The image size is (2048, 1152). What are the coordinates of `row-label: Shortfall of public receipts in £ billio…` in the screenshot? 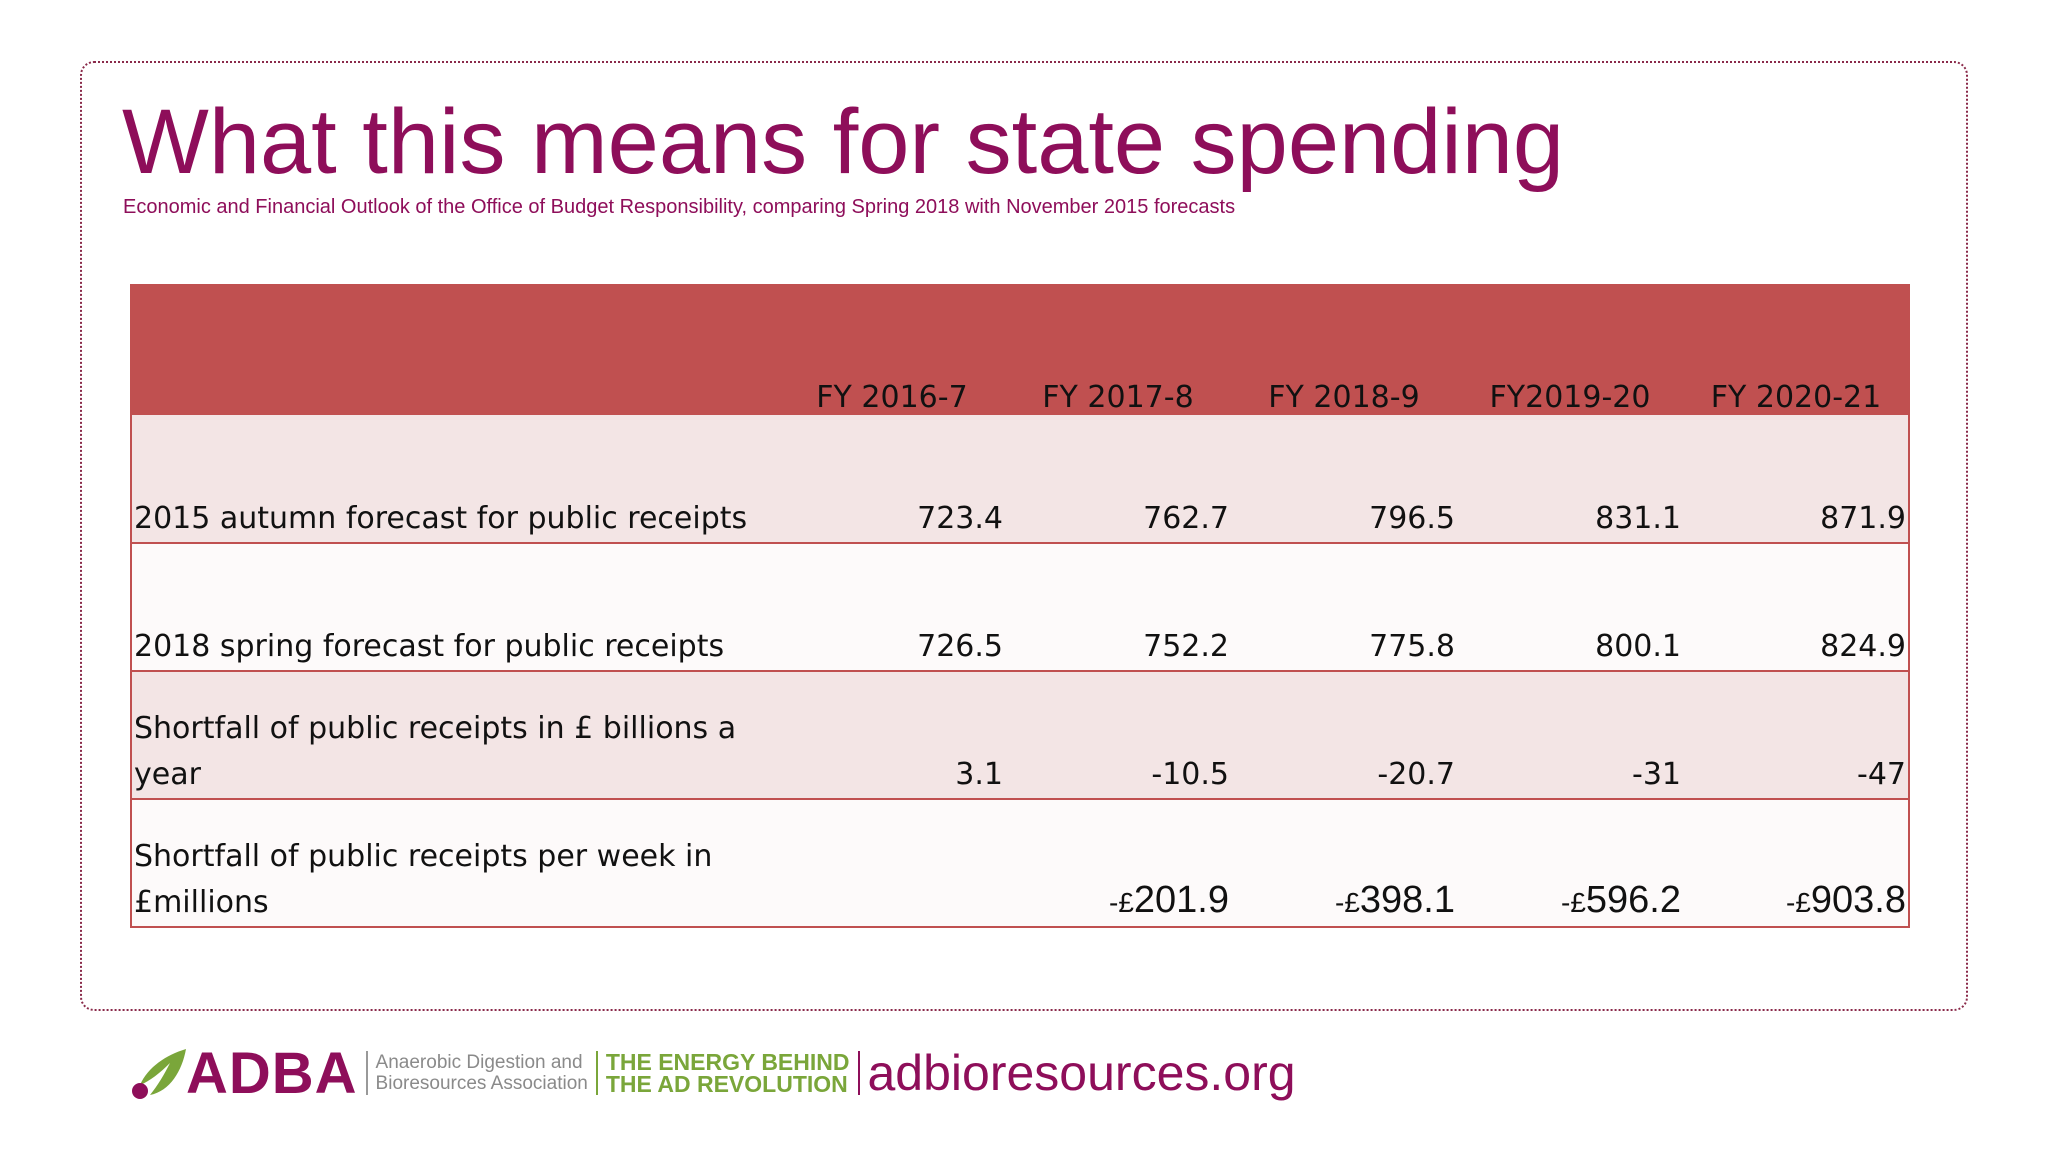 It's located at (455, 735).